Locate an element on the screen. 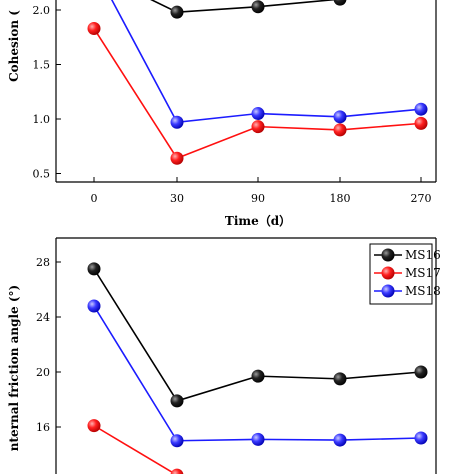 This screenshot has width=474, height=474. legend: MS16 MS17 MS18 is located at coordinates (405, 274).